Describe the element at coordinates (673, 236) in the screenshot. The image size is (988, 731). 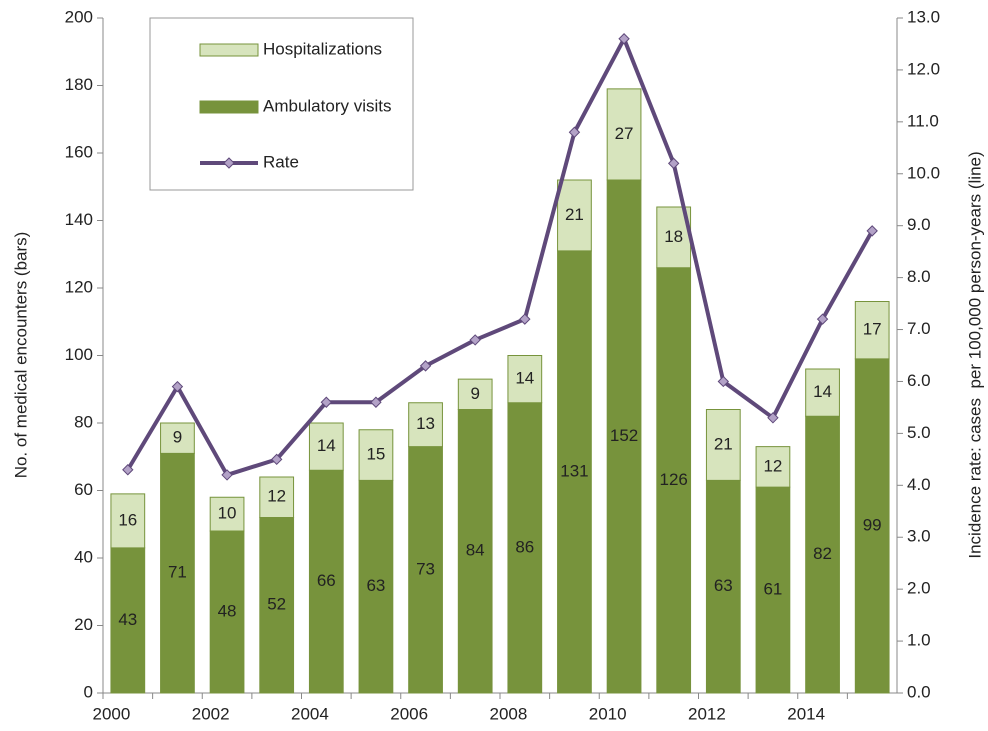
I see `data-label: 18` at that location.